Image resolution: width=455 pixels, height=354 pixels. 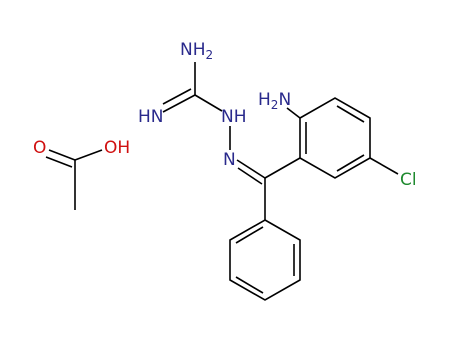 What do you see at coordinates (408, 180) in the screenshot?
I see `atom-label: Cl` at bounding box center [408, 180].